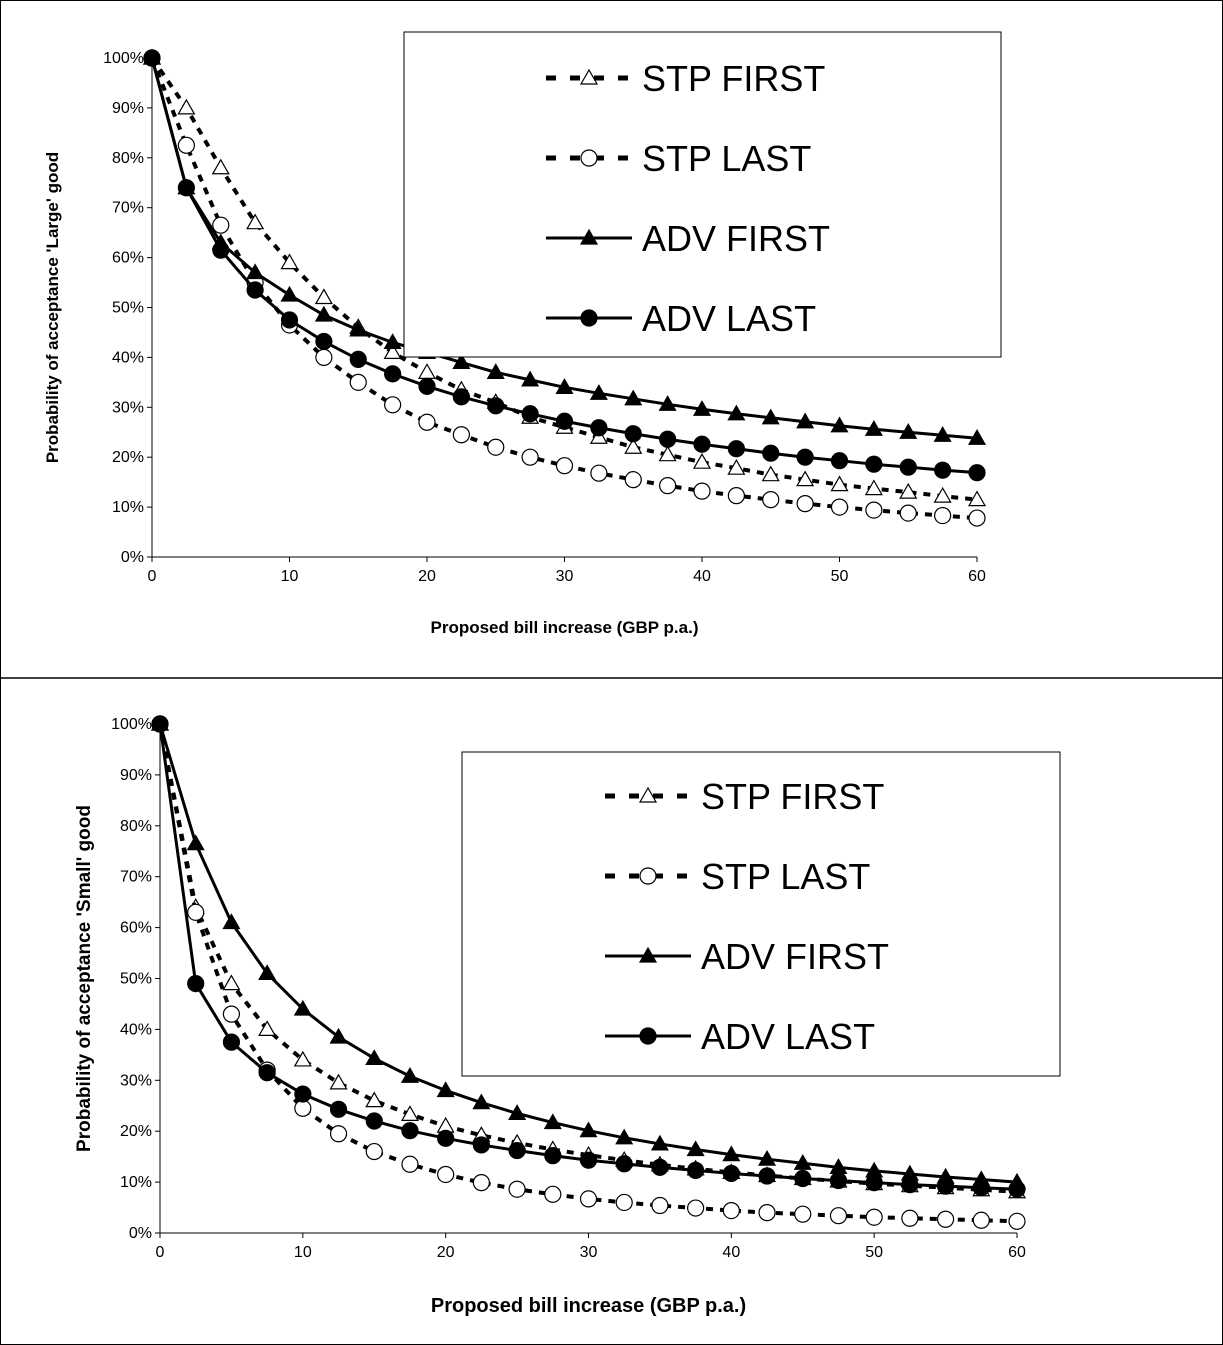 The width and height of the screenshot is (1223, 1345). I want to click on x-tick-label: 0, so click(152, 576).